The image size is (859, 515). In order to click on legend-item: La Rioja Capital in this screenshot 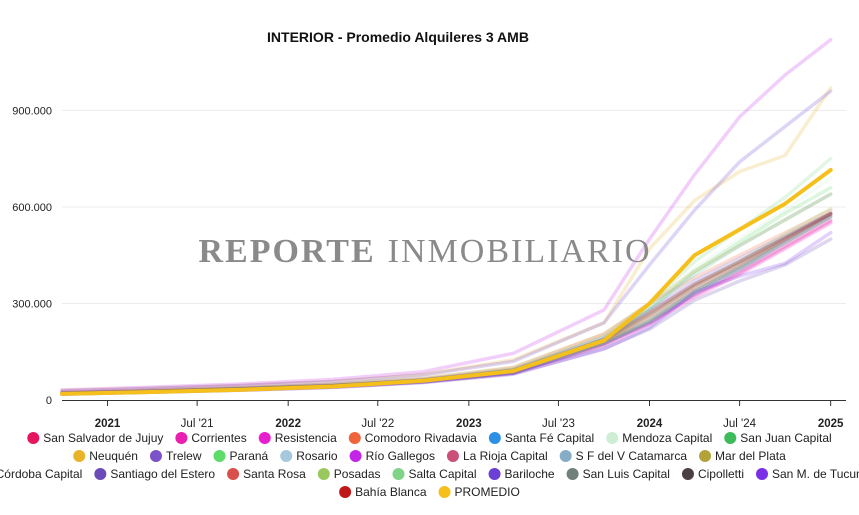, I will do `click(497, 456)`.